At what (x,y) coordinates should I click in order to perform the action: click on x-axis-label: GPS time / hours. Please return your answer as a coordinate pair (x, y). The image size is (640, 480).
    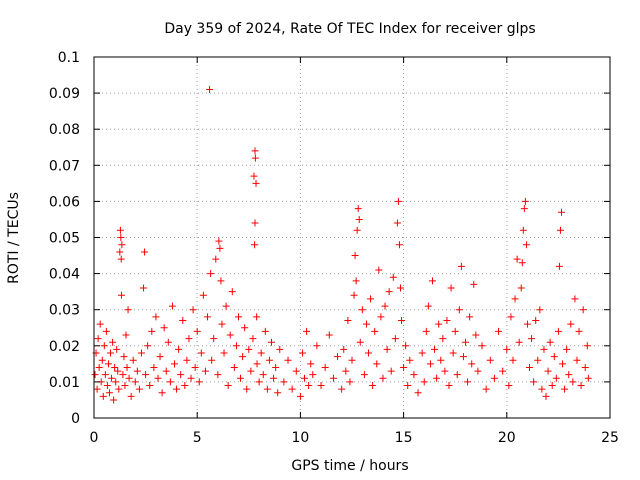
    Looking at the image, I should click on (349, 466).